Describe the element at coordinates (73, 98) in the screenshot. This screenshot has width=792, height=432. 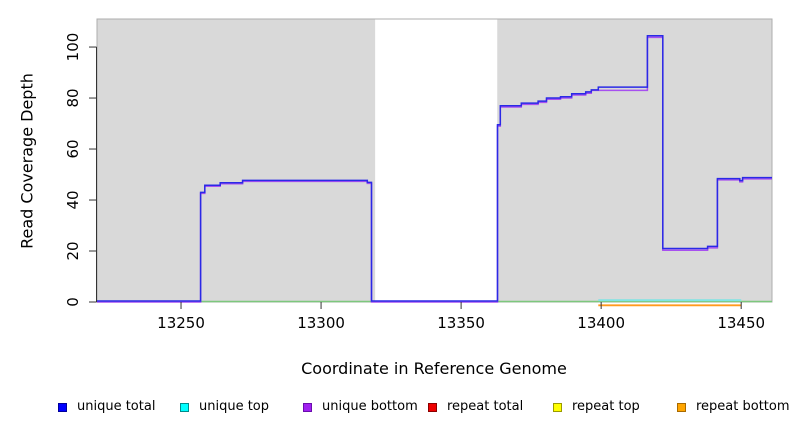
I see `y-tick-label: 80` at that location.